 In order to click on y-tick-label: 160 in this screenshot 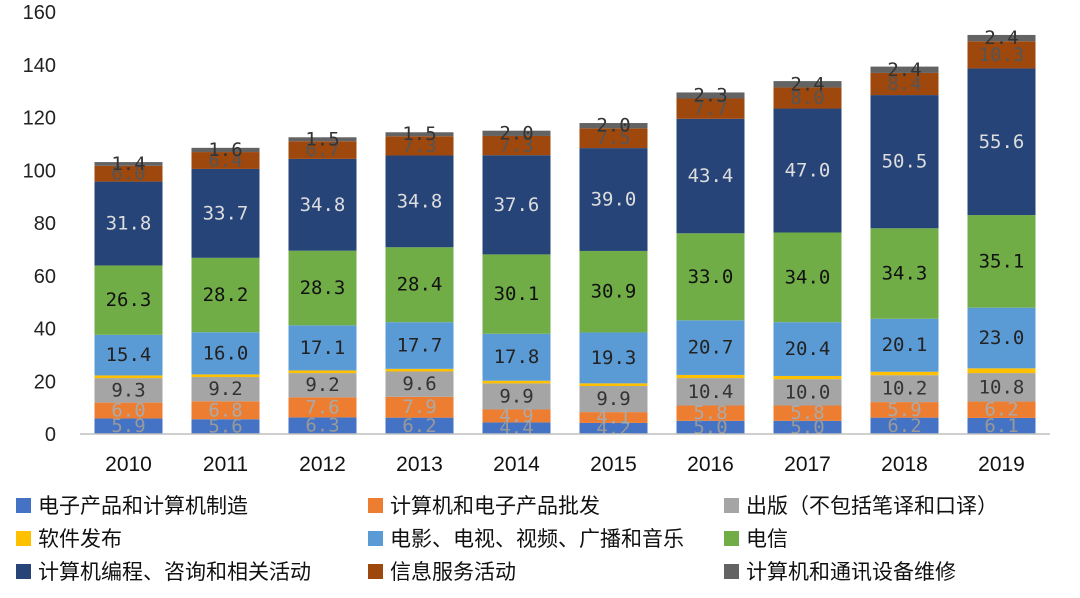, I will do `click(39, 13)`.